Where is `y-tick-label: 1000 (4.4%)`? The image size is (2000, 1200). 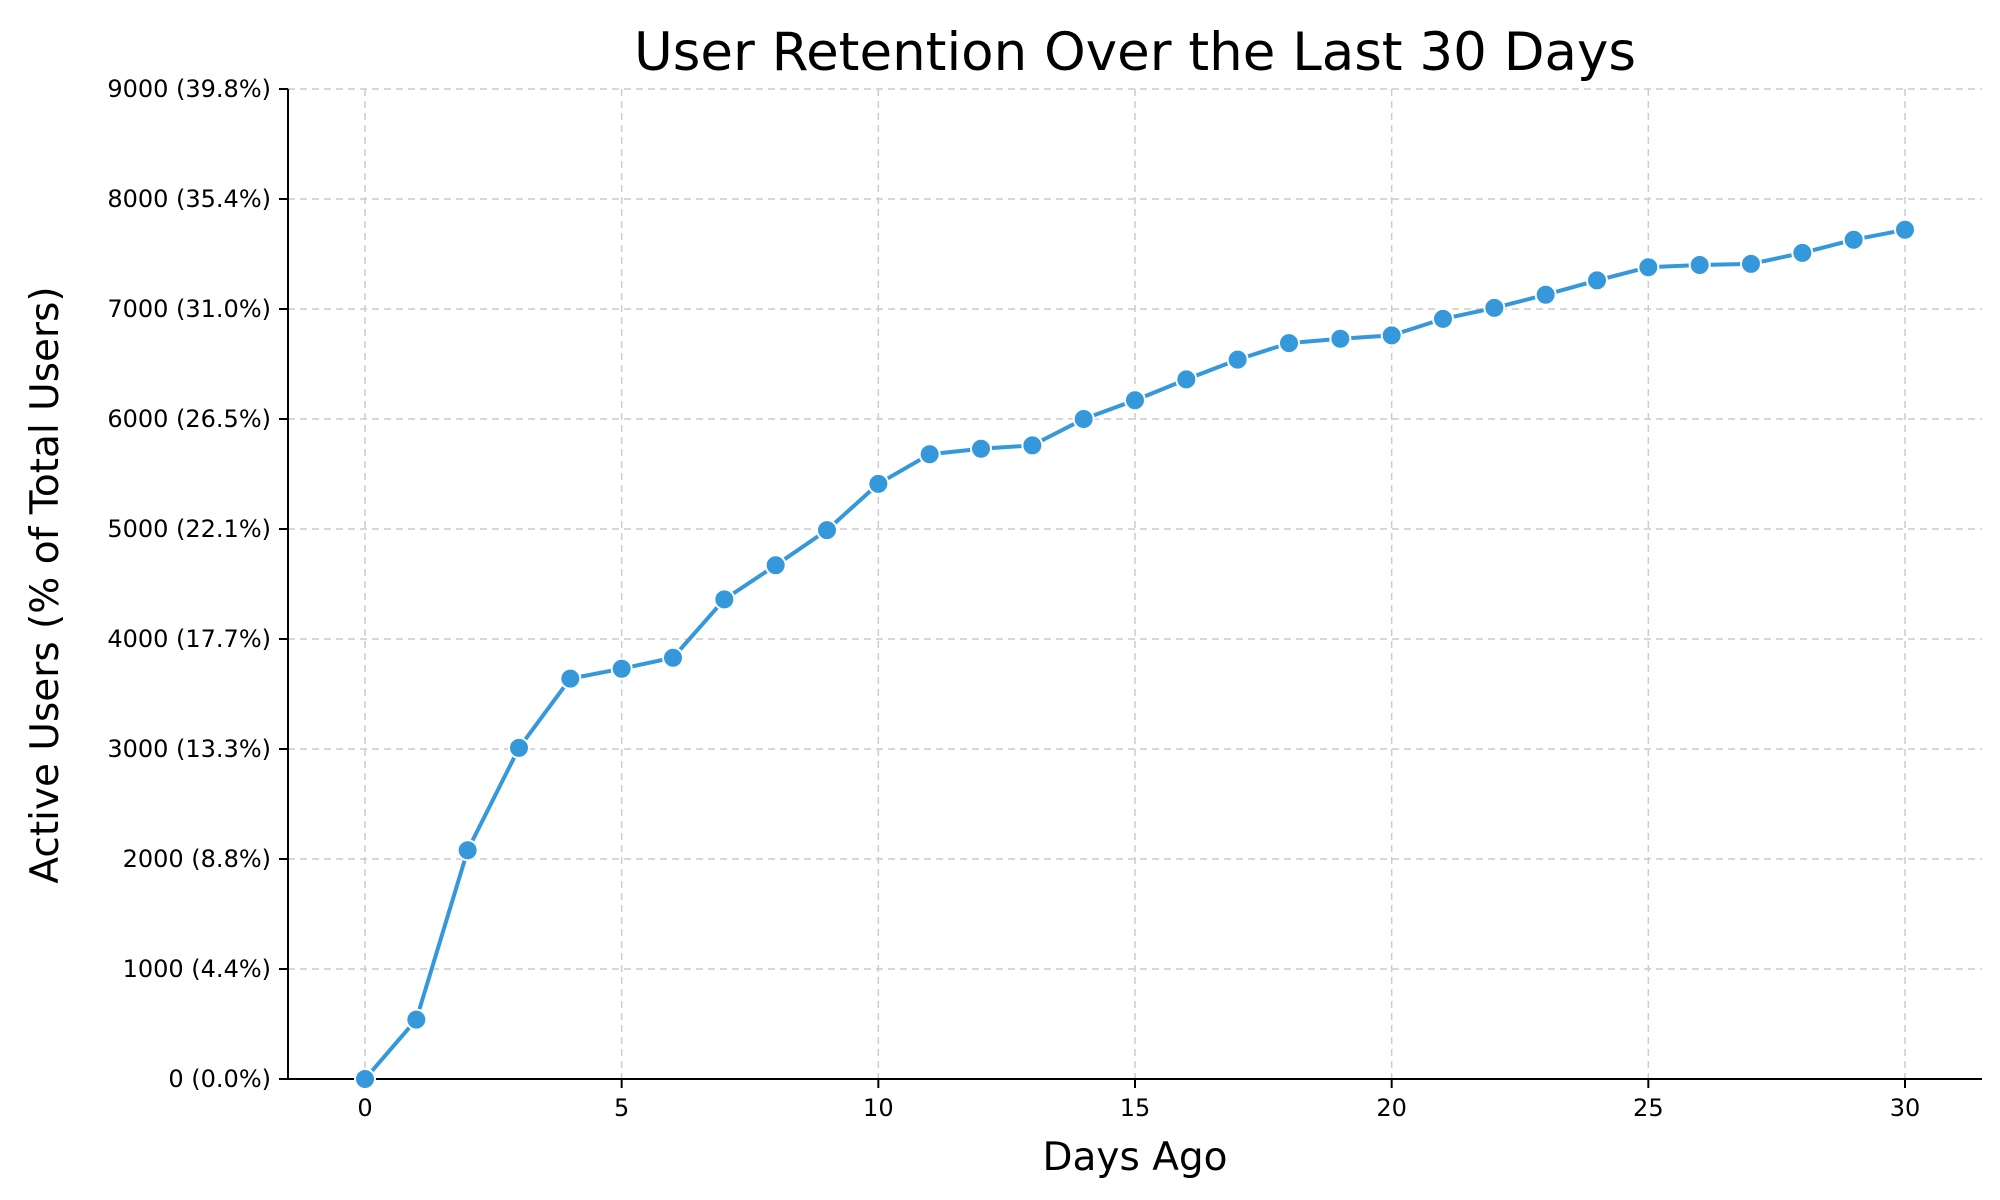 y-tick-label: 1000 (4.4%) is located at coordinates (197, 969).